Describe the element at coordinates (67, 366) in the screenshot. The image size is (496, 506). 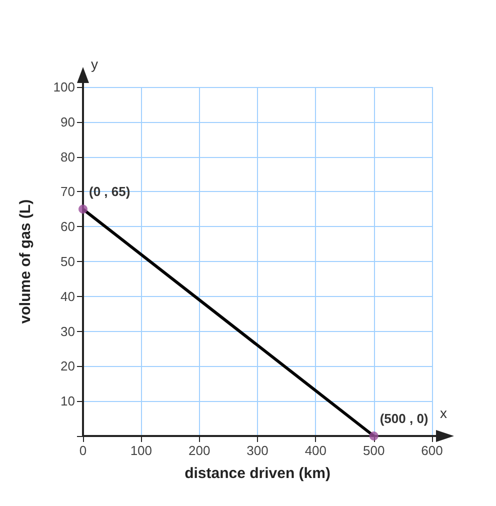
I see `y-tick-label: 20` at that location.